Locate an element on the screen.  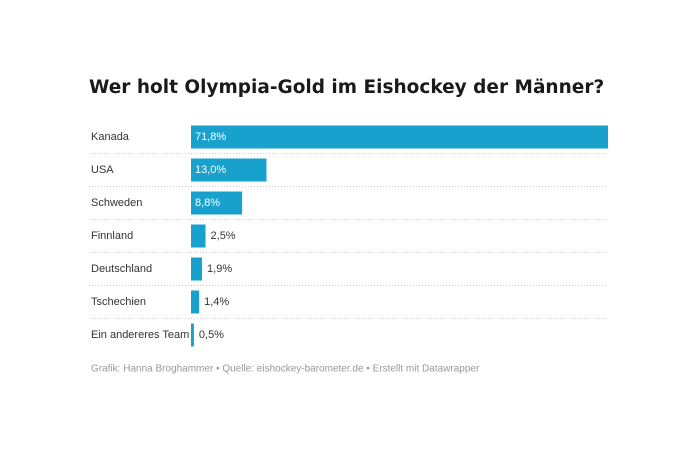
value-label: 8,8% is located at coordinates (207, 203).